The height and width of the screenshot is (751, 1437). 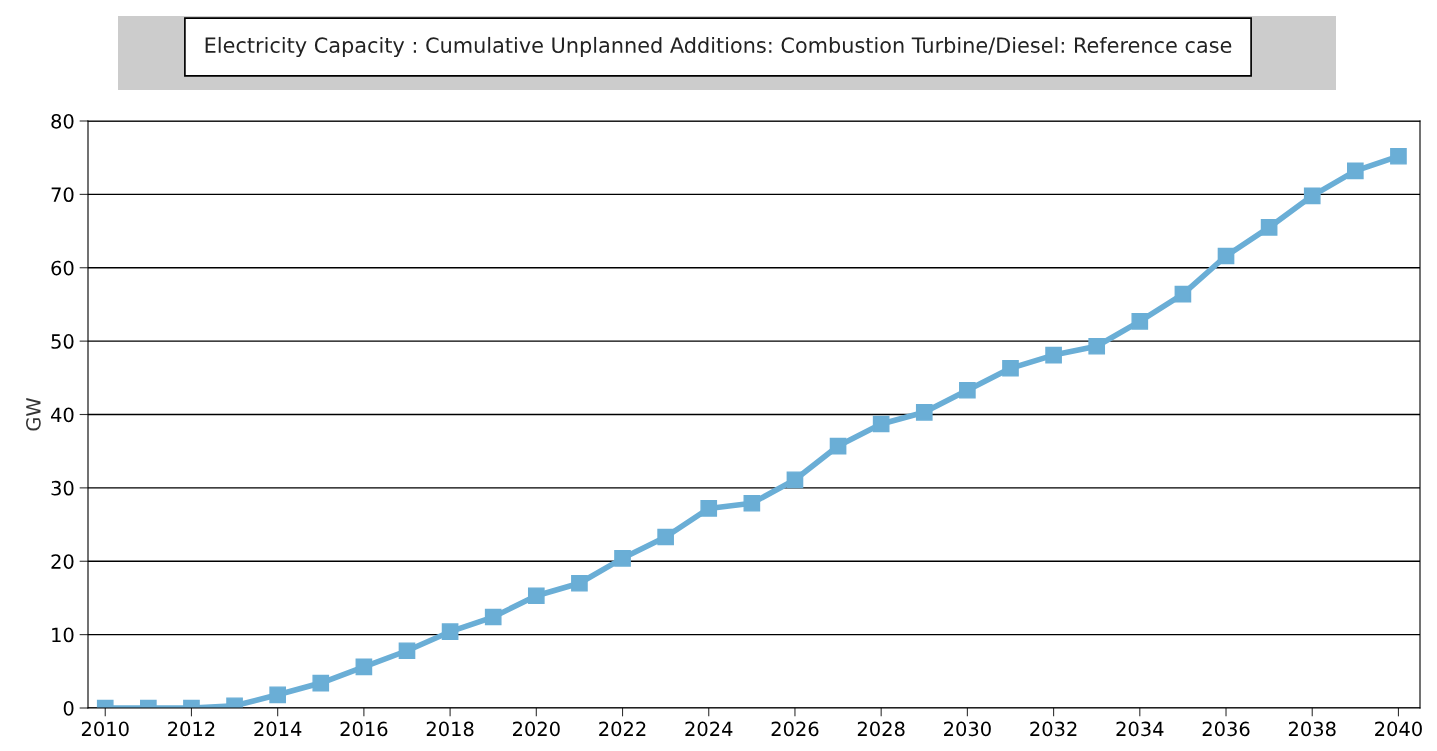 What do you see at coordinates (62, 268) in the screenshot?
I see `y-tick-label: 60` at bounding box center [62, 268].